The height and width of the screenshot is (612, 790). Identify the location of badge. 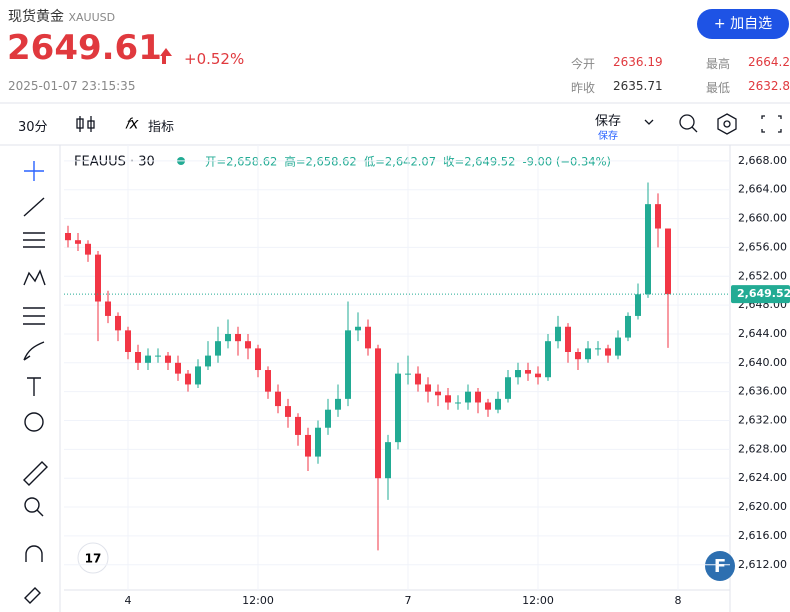
(720, 566).